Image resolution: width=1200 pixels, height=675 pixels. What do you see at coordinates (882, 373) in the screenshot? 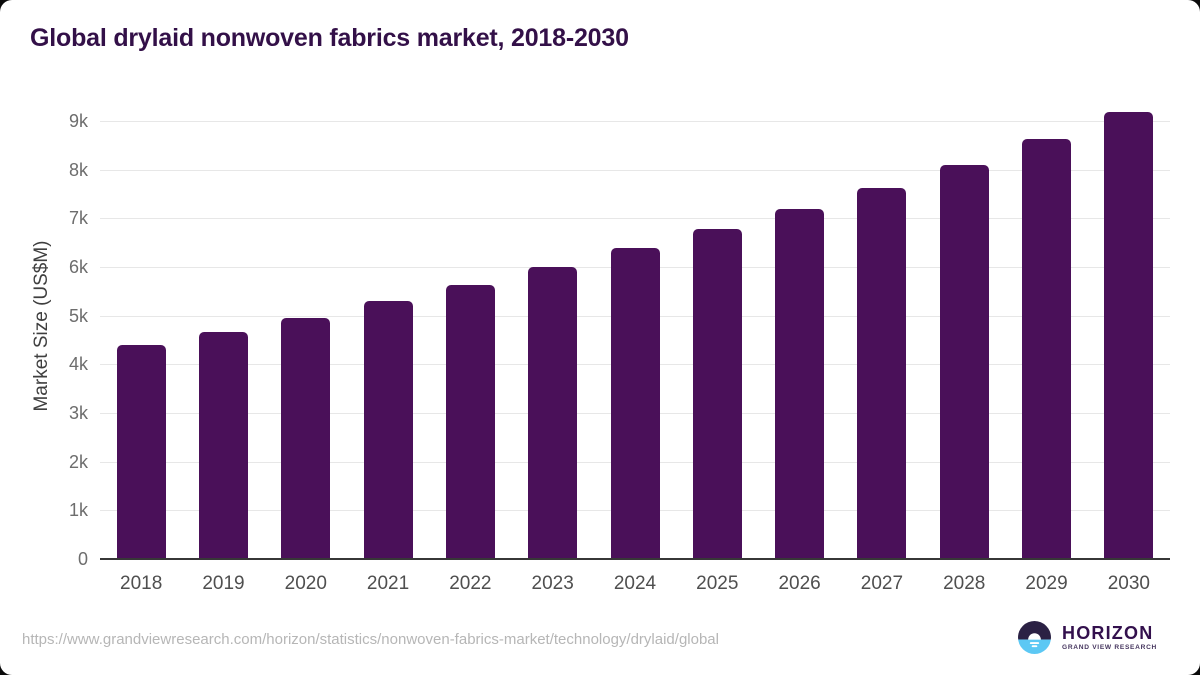
I see `bar-2027` at bounding box center [882, 373].